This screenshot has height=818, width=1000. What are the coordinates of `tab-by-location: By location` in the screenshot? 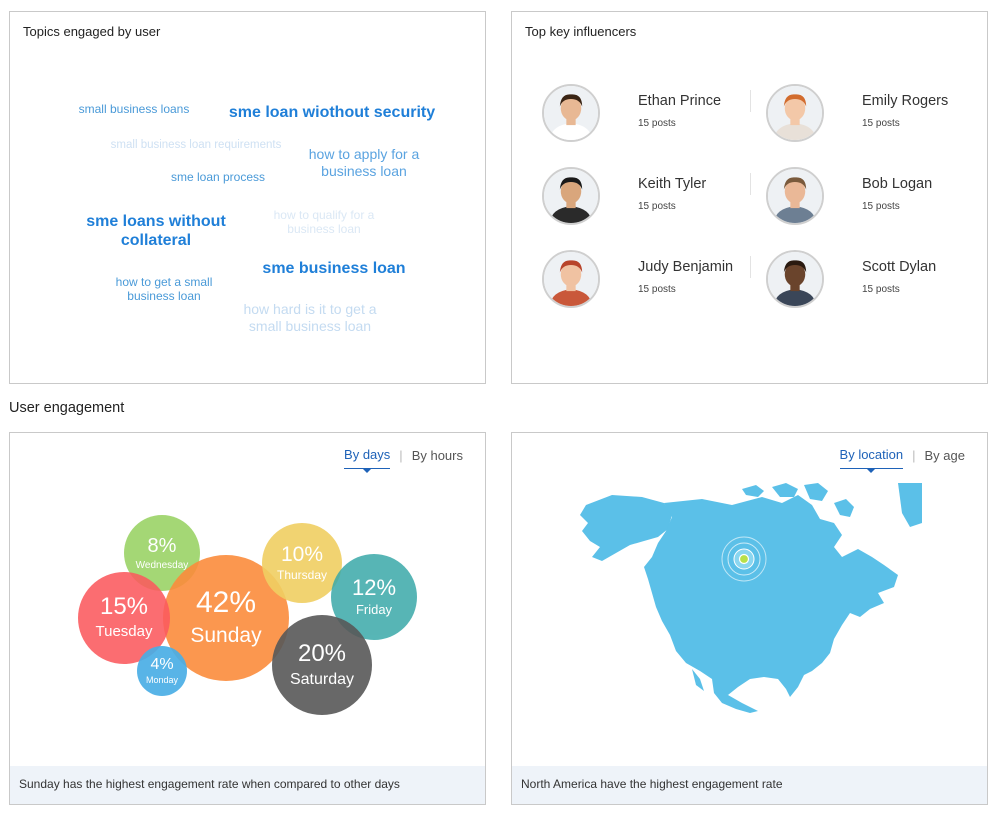 It's located at (871, 460).